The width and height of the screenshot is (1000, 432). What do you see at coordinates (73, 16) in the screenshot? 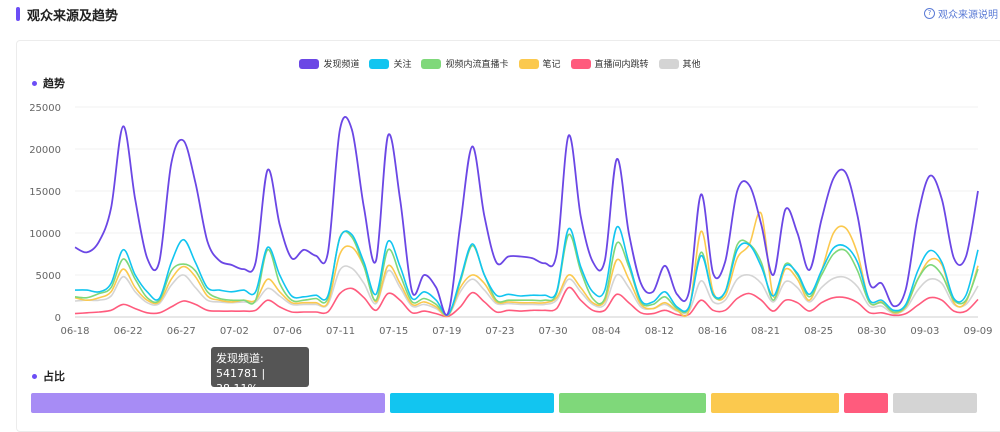
I see `page-title-text: 观众来源及趋势` at bounding box center [73, 16].